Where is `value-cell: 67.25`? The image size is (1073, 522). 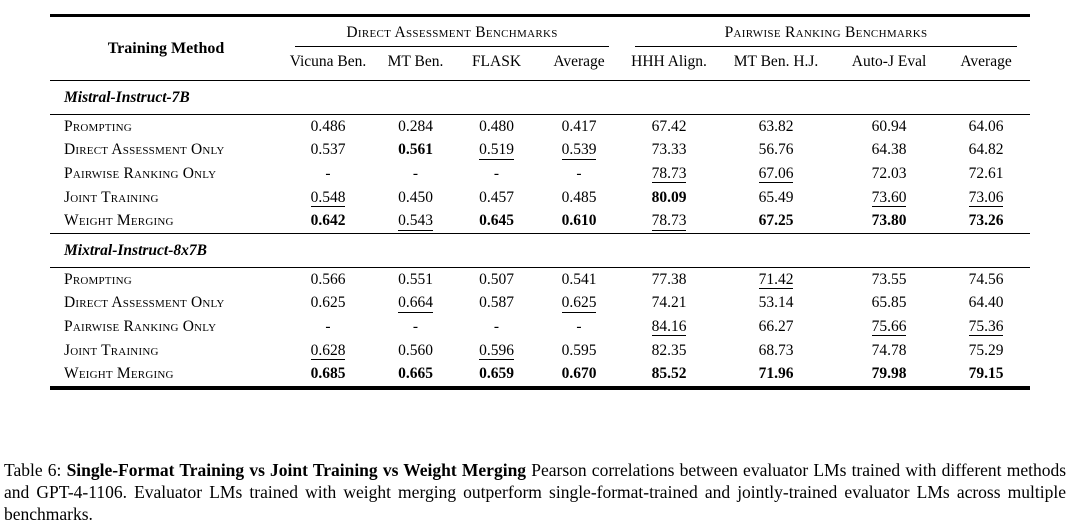
value-cell: 67.25 is located at coordinates (776, 221).